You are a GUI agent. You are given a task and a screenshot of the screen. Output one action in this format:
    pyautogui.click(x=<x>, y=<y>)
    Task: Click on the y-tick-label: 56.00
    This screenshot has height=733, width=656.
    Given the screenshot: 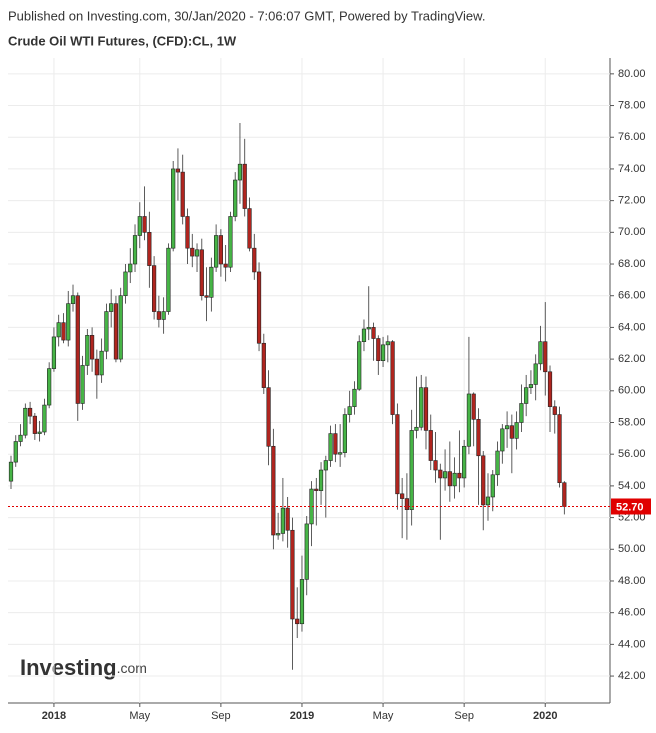 What is the action you would take?
    pyautogui.click(x=632, y=454)
    